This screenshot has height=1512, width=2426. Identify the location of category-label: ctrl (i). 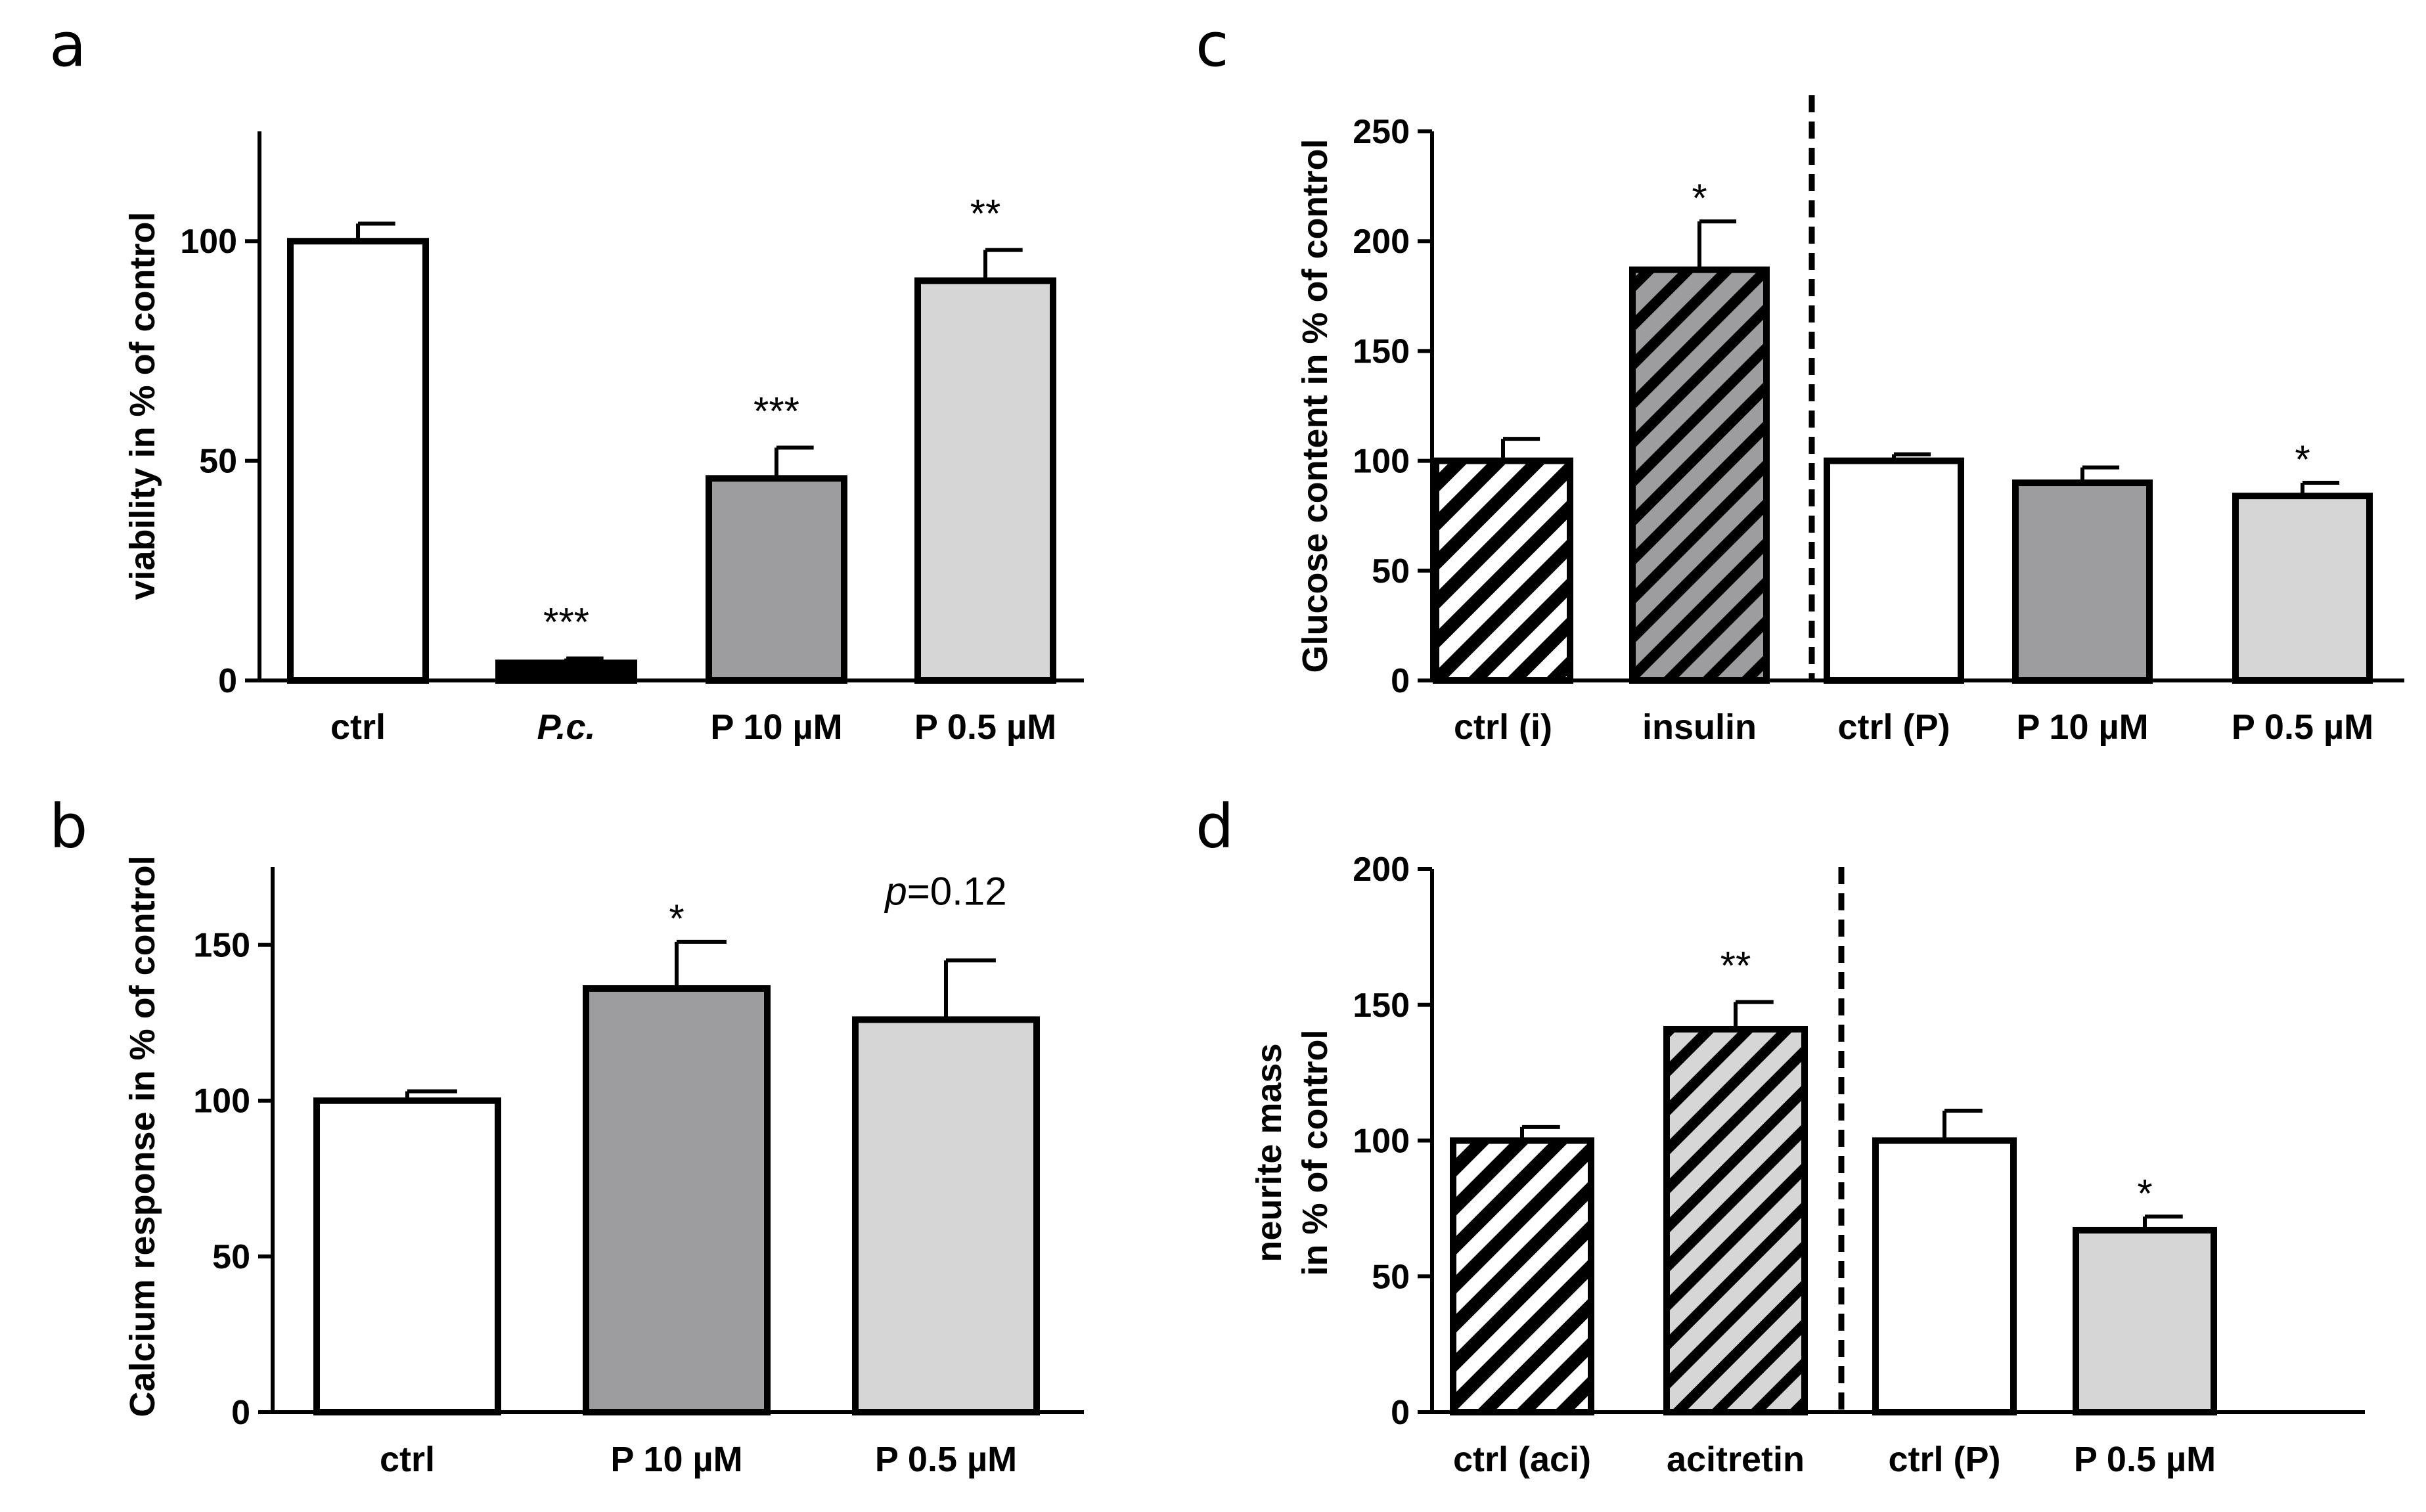
(1503, 727).